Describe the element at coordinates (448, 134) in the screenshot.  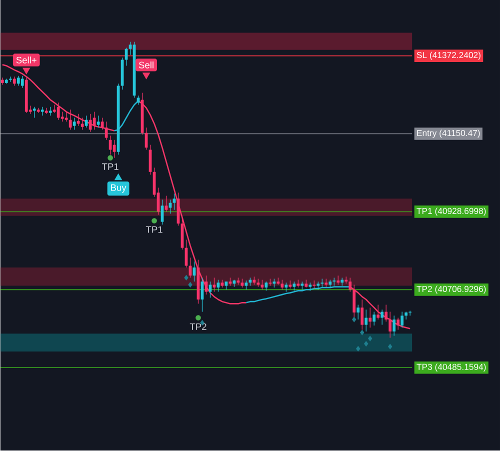
I see `ref-line-label: Entry (41150.47)` at that location.